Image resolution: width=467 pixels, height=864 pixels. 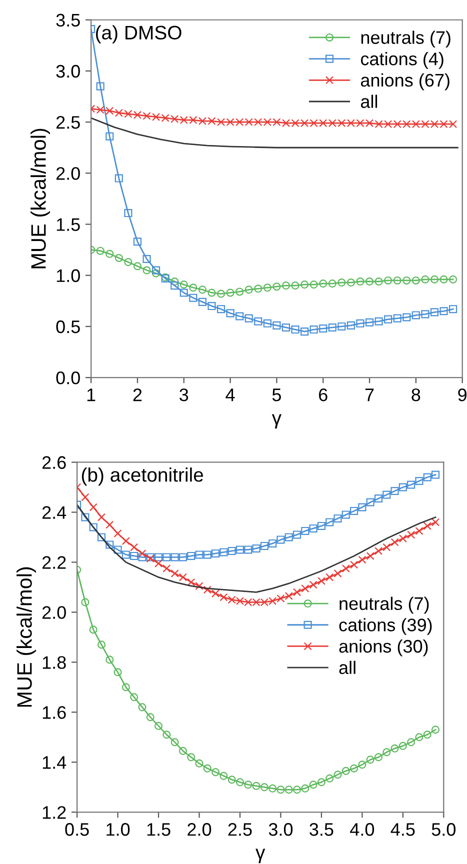 I want to click on x-tick-label: 4.0, so click(x=362, y=829).